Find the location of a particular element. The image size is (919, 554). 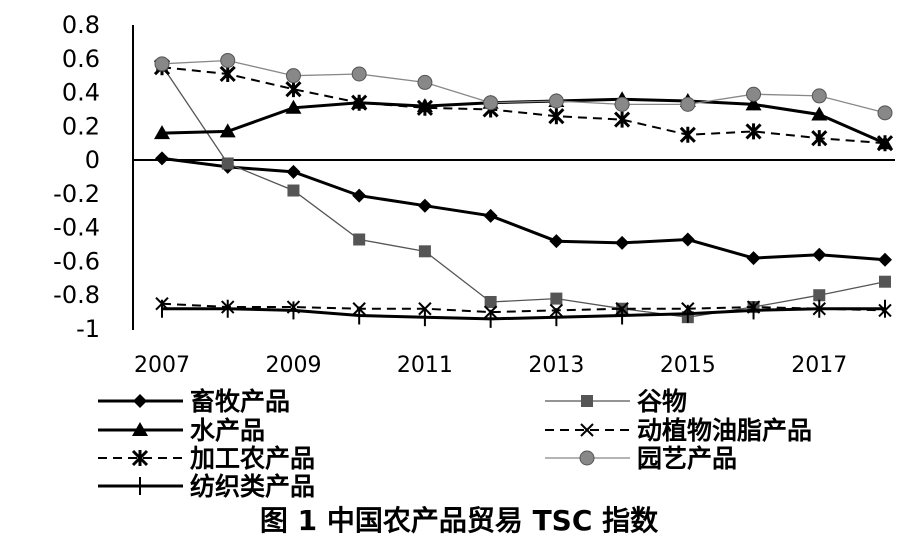

legend-item: 园艺产品 is located at coordinates (641, 458).